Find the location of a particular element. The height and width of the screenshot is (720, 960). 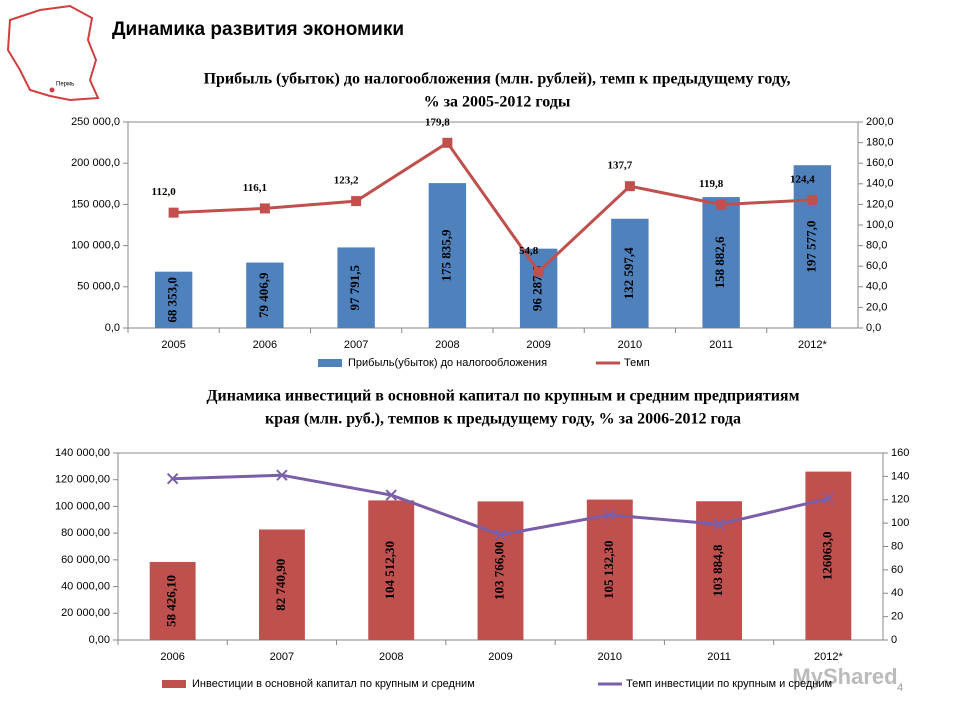

map-label: Пермь is located at coordinates (65, 85).